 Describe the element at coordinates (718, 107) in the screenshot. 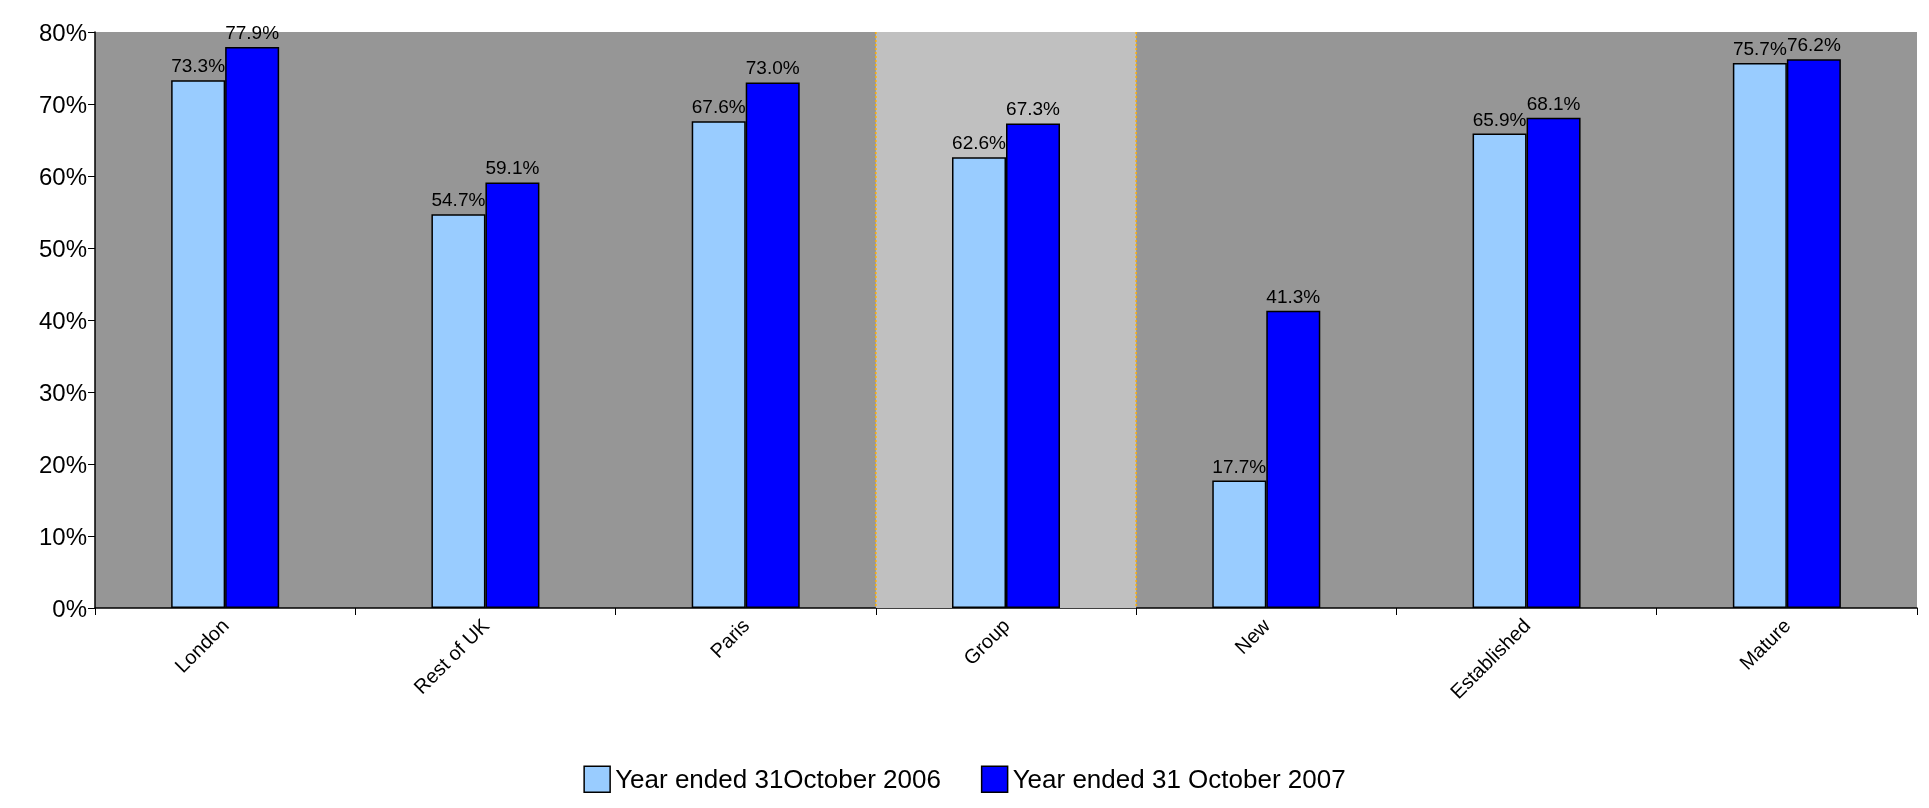

I see `data-label: 67.6%` at that location.